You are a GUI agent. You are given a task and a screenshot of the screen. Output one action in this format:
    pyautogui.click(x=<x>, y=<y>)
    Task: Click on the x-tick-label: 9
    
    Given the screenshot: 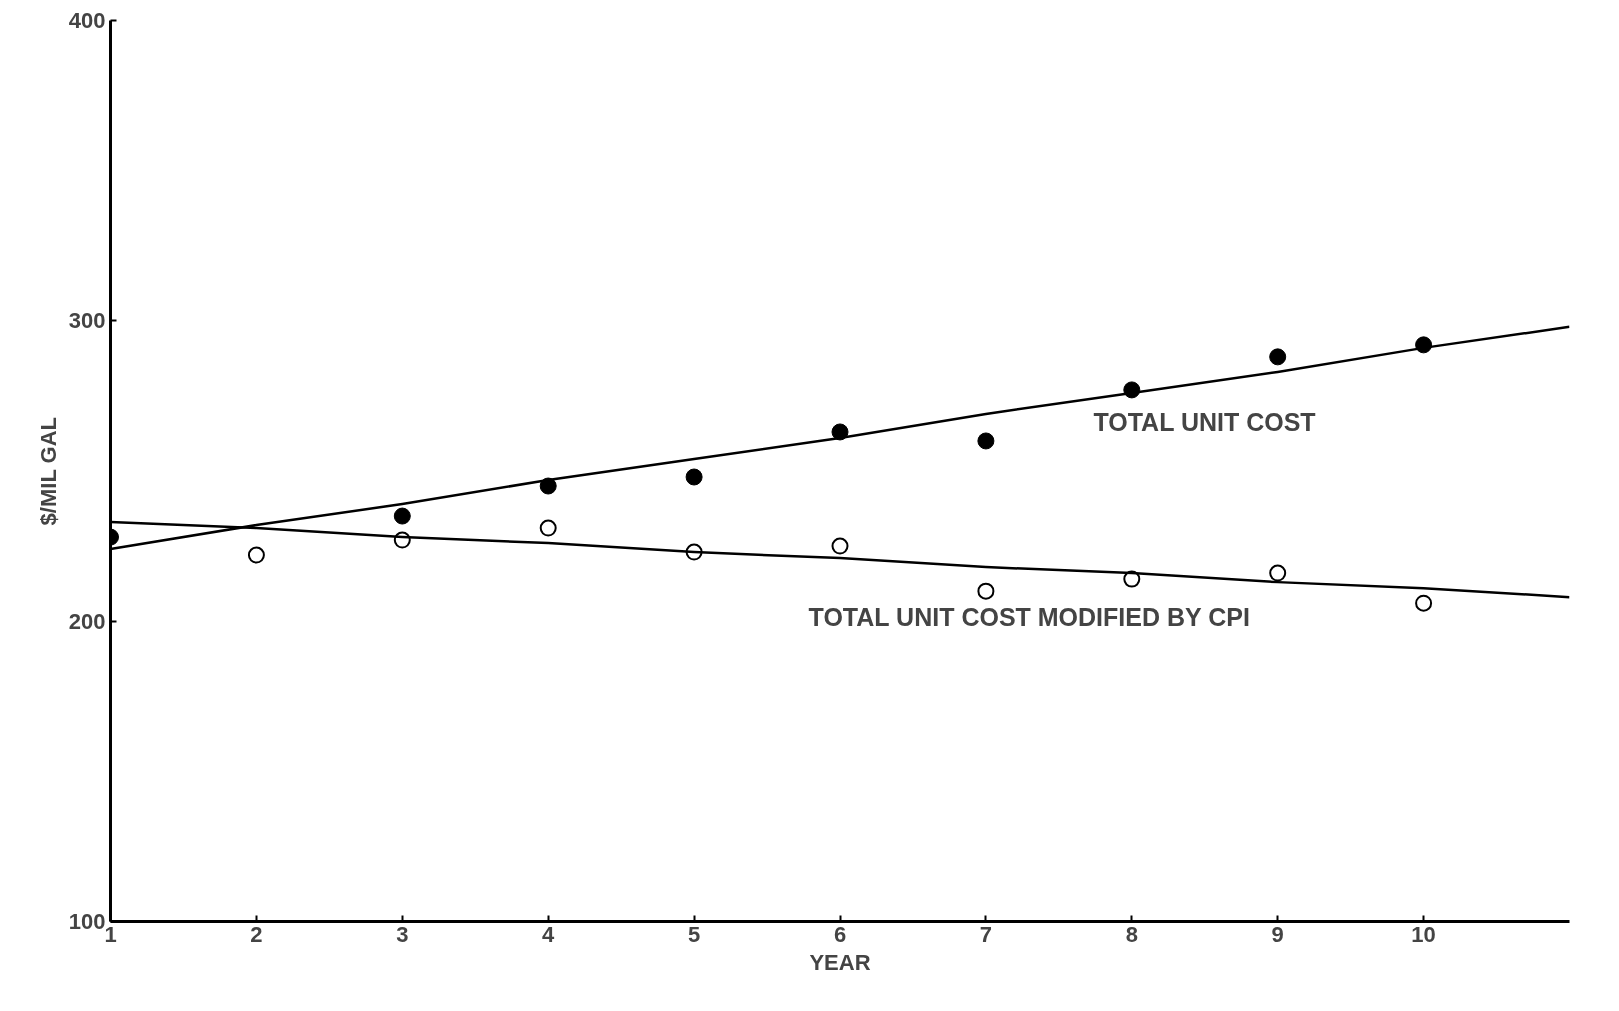 What is the action you would take?
    pyautogui.click(x=1277, y=934)
    